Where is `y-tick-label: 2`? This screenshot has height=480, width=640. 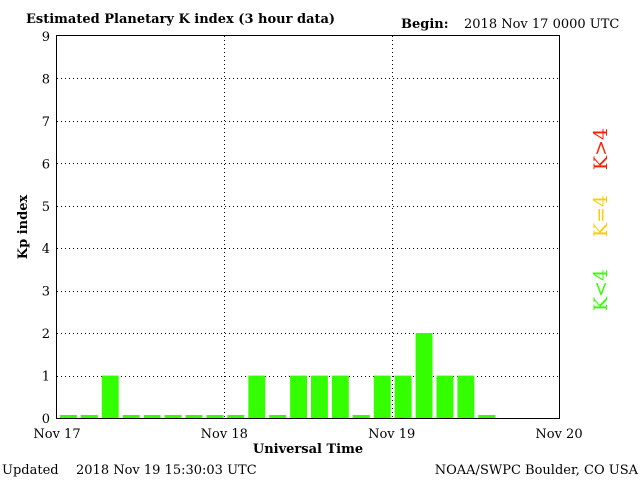 y-tick-label: 2 is located at coordinates (46, 334).